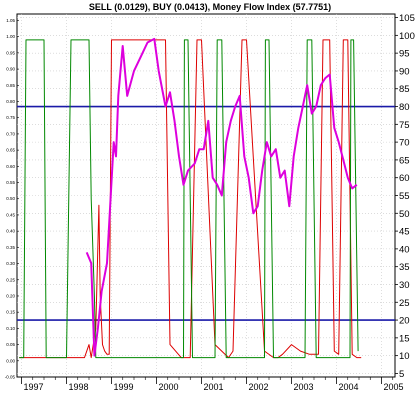 The width and height of the screenshot is (420, 400). What do you see at coordinates (407, 36) in the screenshot?
I see `y-right-tick-label: 100` at bounding box center [407, 36].